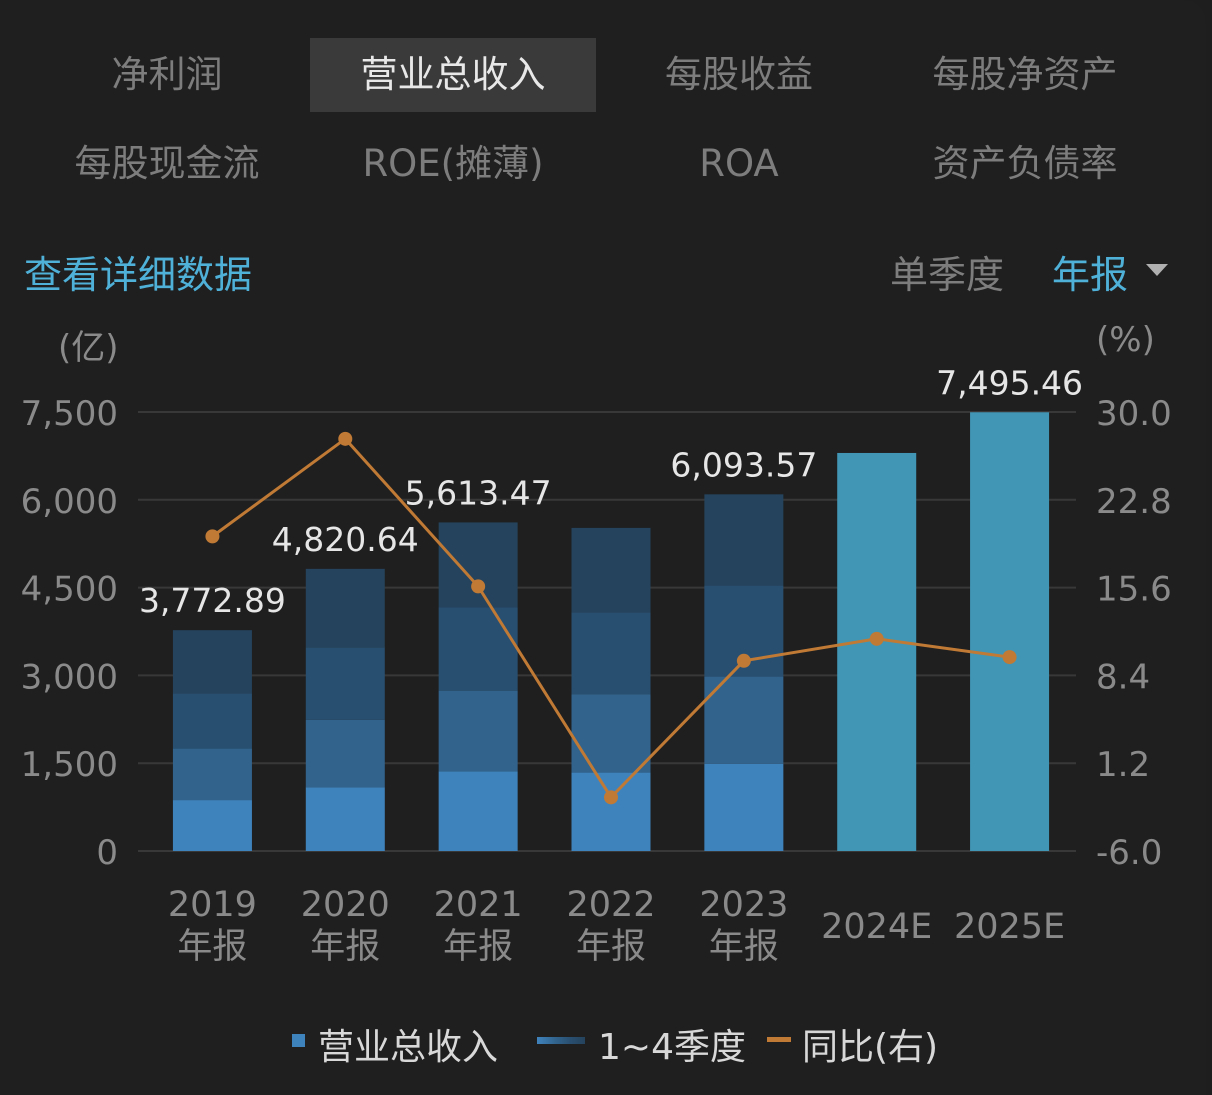 The height and width of the screenshot is (1095, 1212). Describe the element at coordinates (69, 414) in the screenshot. I see `y-tick-label: 7,500` at that location.